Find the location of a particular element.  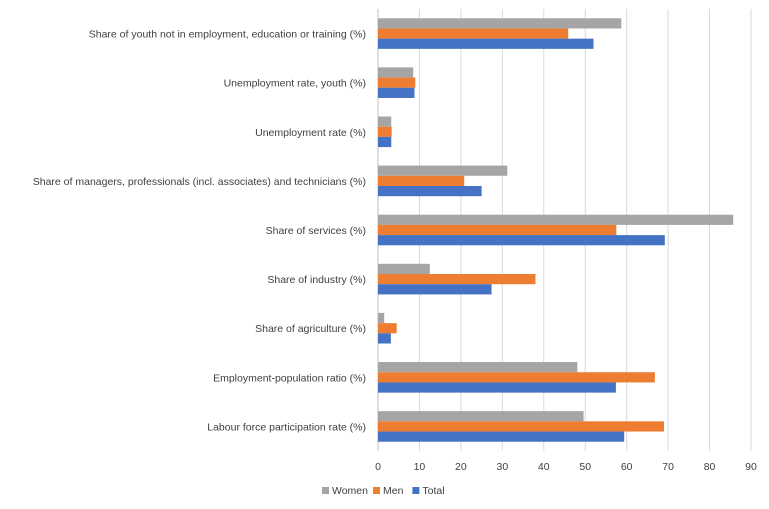

category-label: Share of services (%) is located at coordinates (316, 231).